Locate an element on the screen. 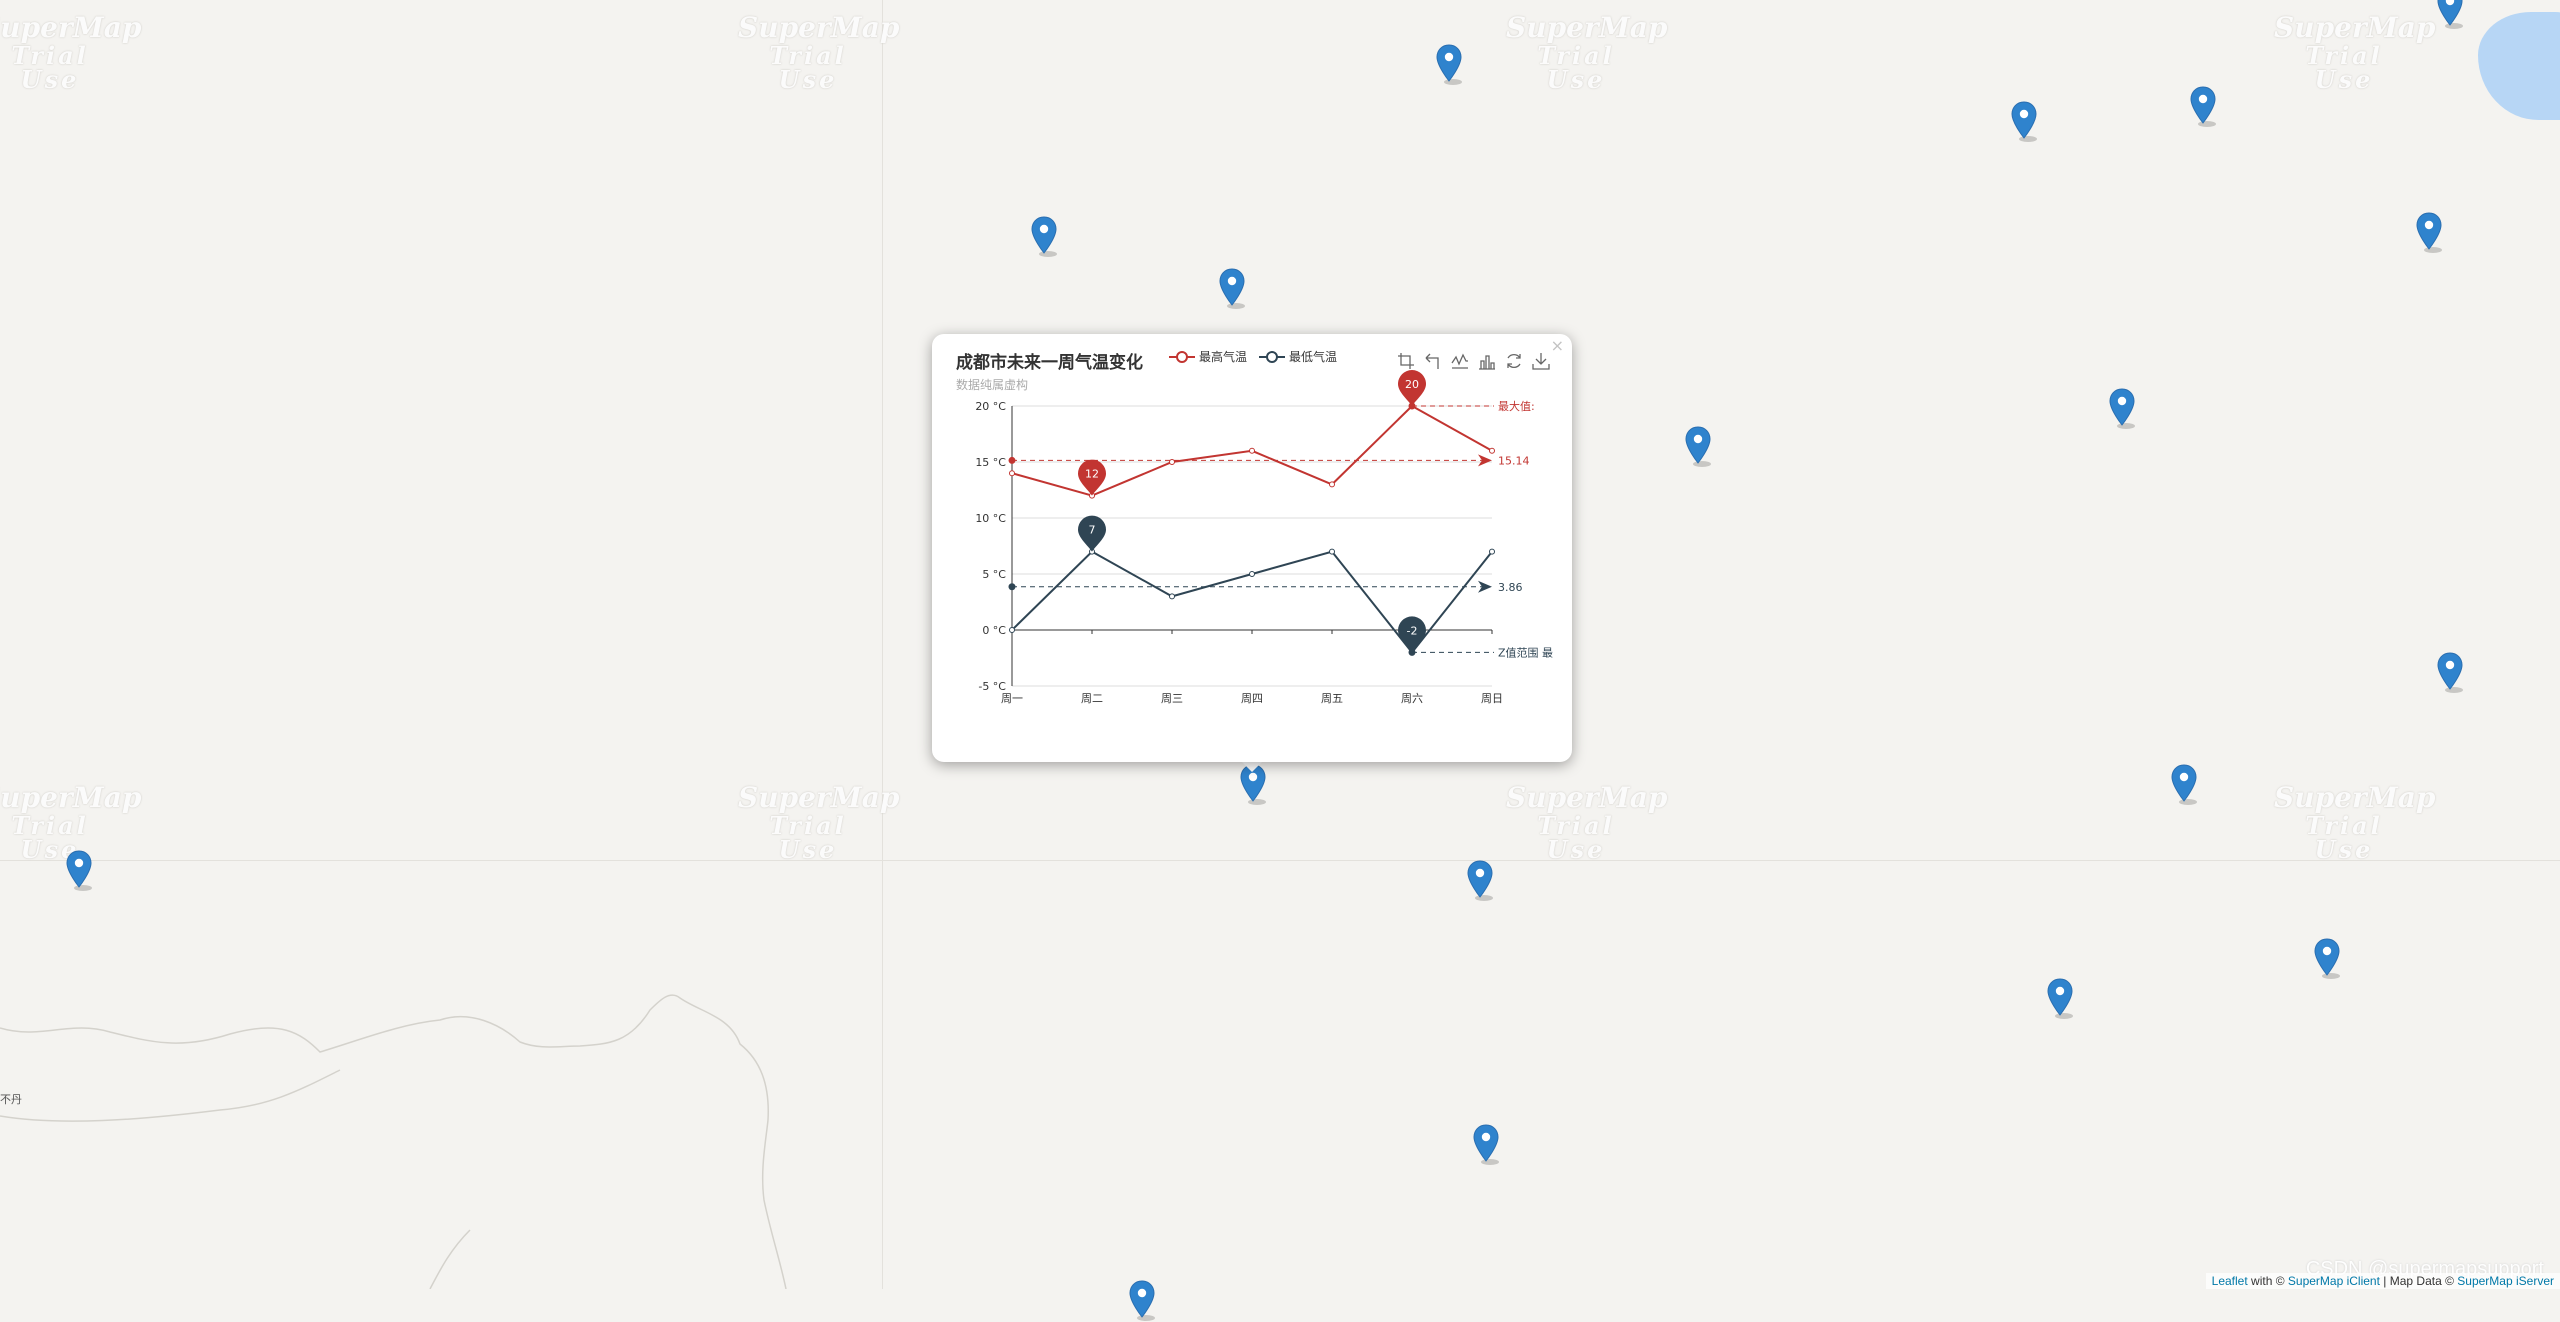 The width and height of the screenshot is (2560, 1322). chart-legend: 最高气温 最低气温 is located at coordinates (1253, 356).